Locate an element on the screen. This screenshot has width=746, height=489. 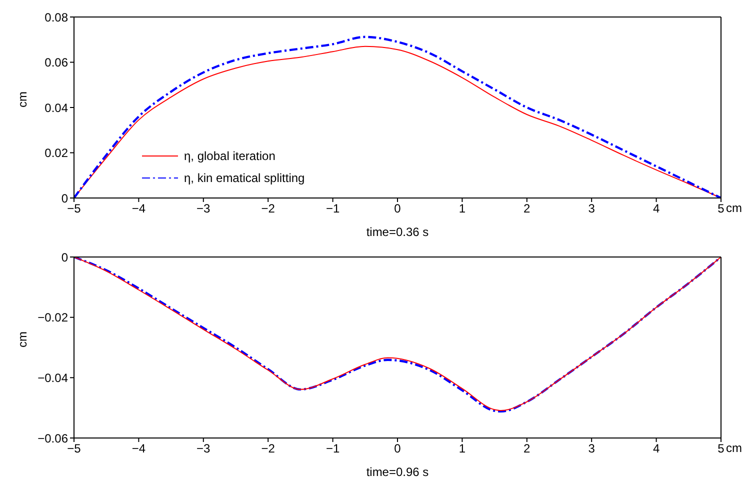
y-tick-label: −0.02 is located at coordinates (53, 317).